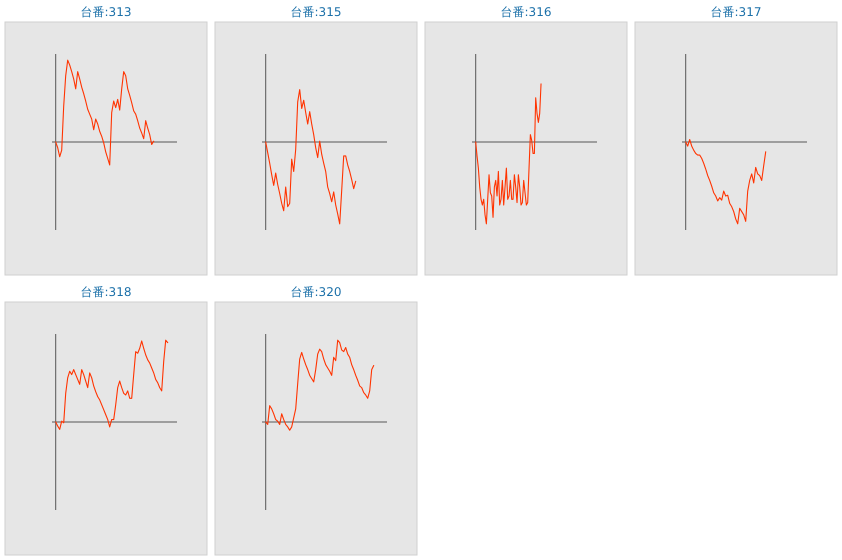 The image size is (842, 560). Describe the element at coordinates (316, 292) in the screenshot. I see `chart-title: 台番:320` at that location.